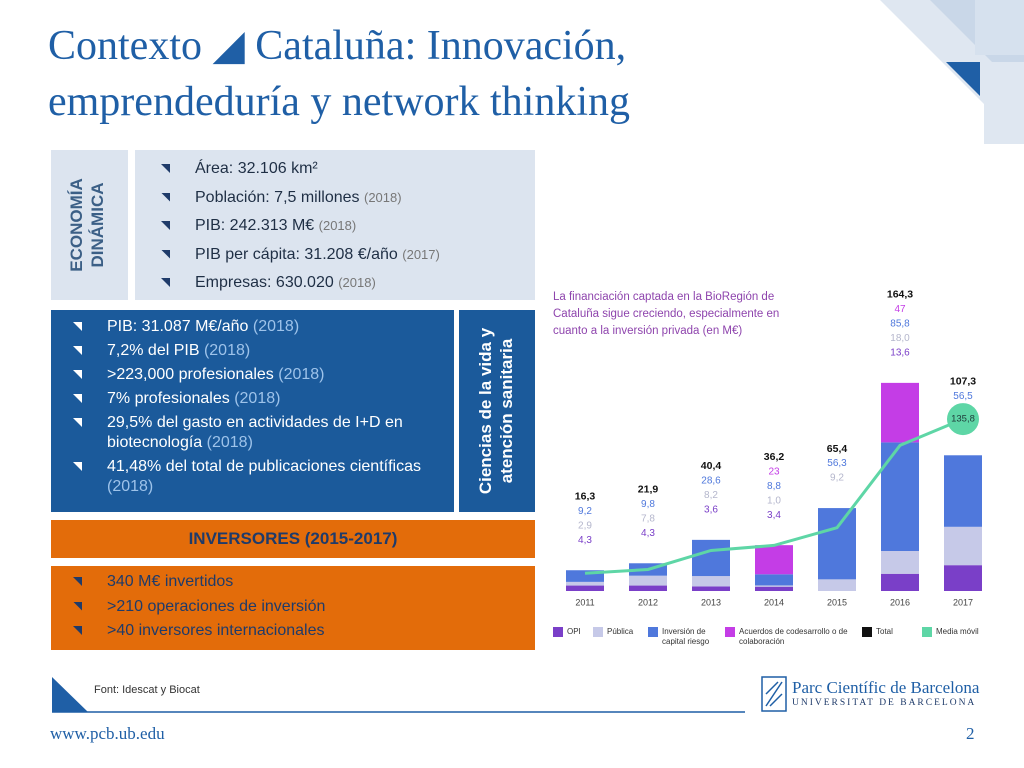  I want to click on bullet-item: Empresas: 630.020 (2018), so click(293, 283).